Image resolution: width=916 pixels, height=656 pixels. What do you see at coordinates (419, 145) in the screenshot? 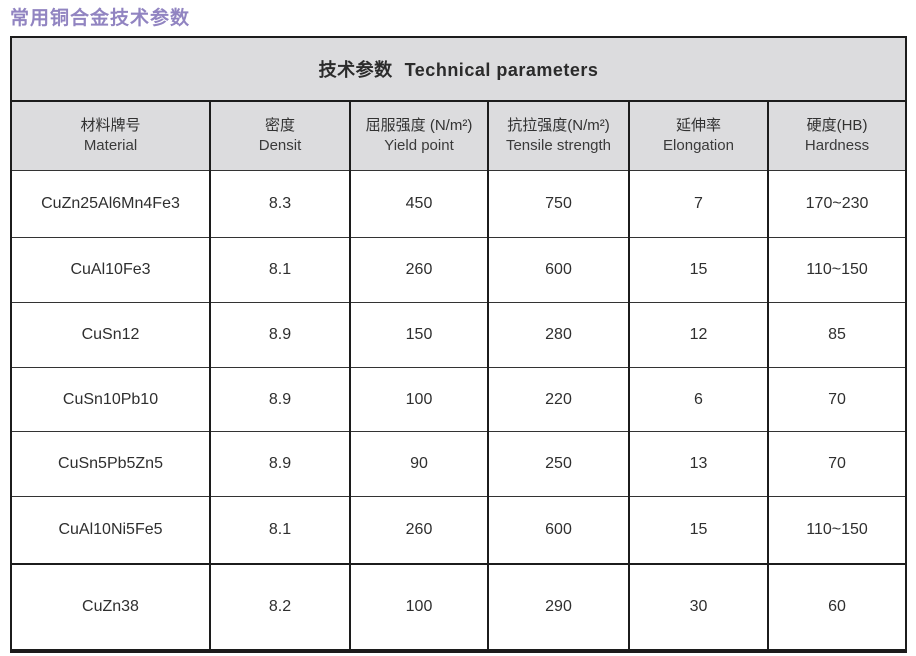
I see `column-header-yield-point-en: Yield point` at bounding box center [419, 145].